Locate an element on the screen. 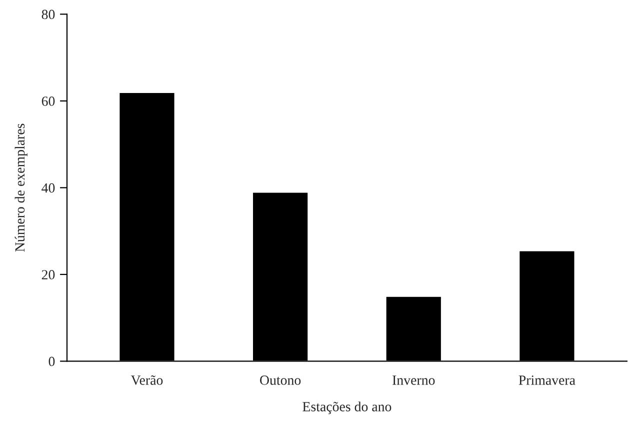 The image size is (632, 430). x-tick-label: Primavera is located at coordinates (547, 380).